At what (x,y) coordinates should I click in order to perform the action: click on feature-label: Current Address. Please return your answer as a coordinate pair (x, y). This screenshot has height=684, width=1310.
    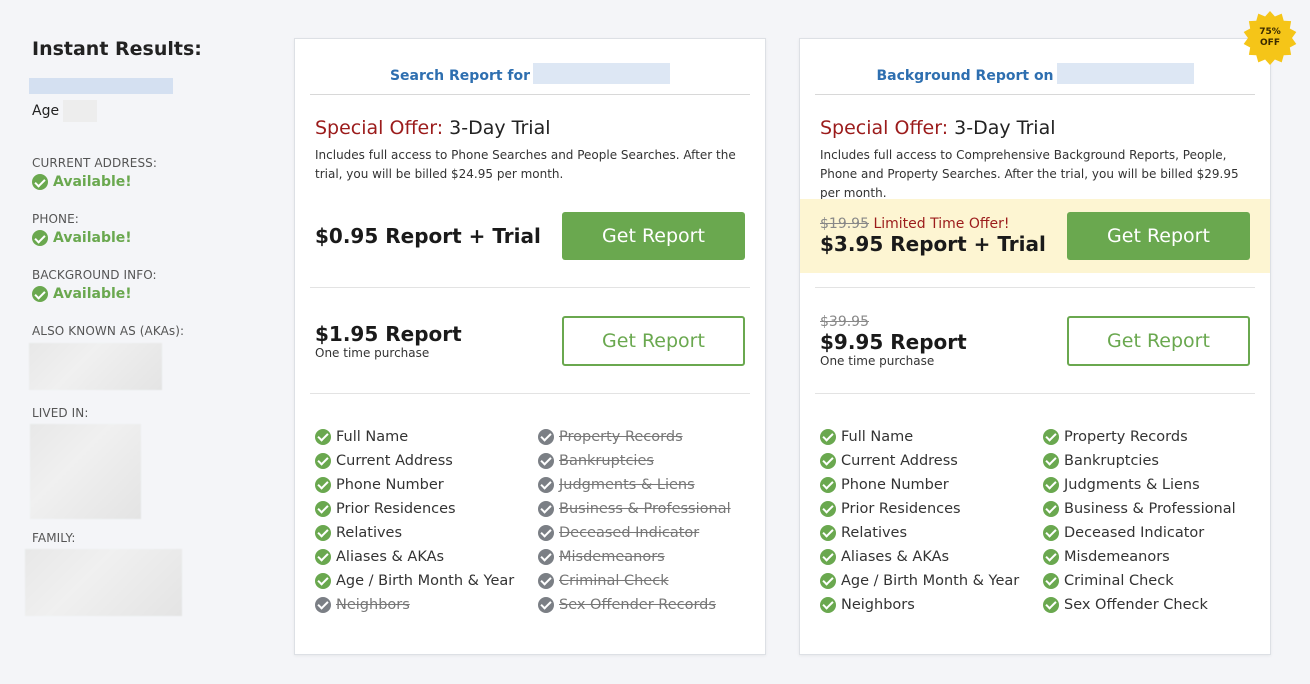
    Looking at the image, I should click on (394, 460).